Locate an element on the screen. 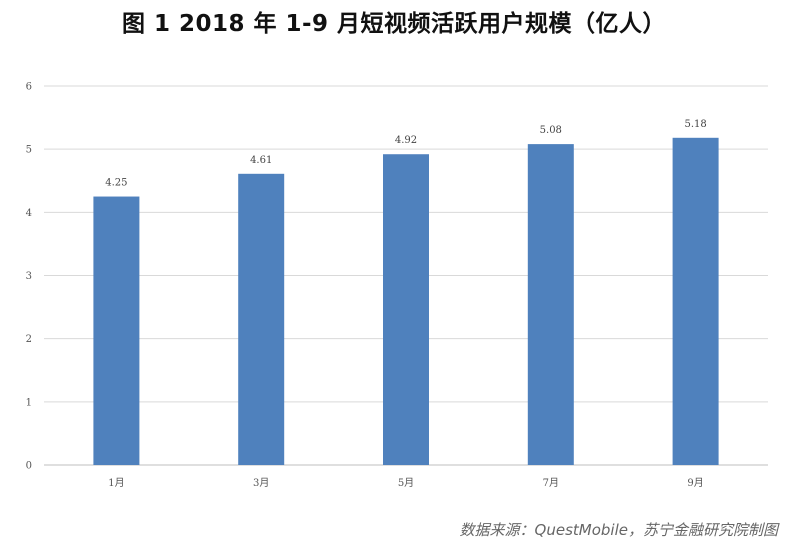 The image size is (788, 544). y-tick-label: 6 is located at coordinates (29, 87).